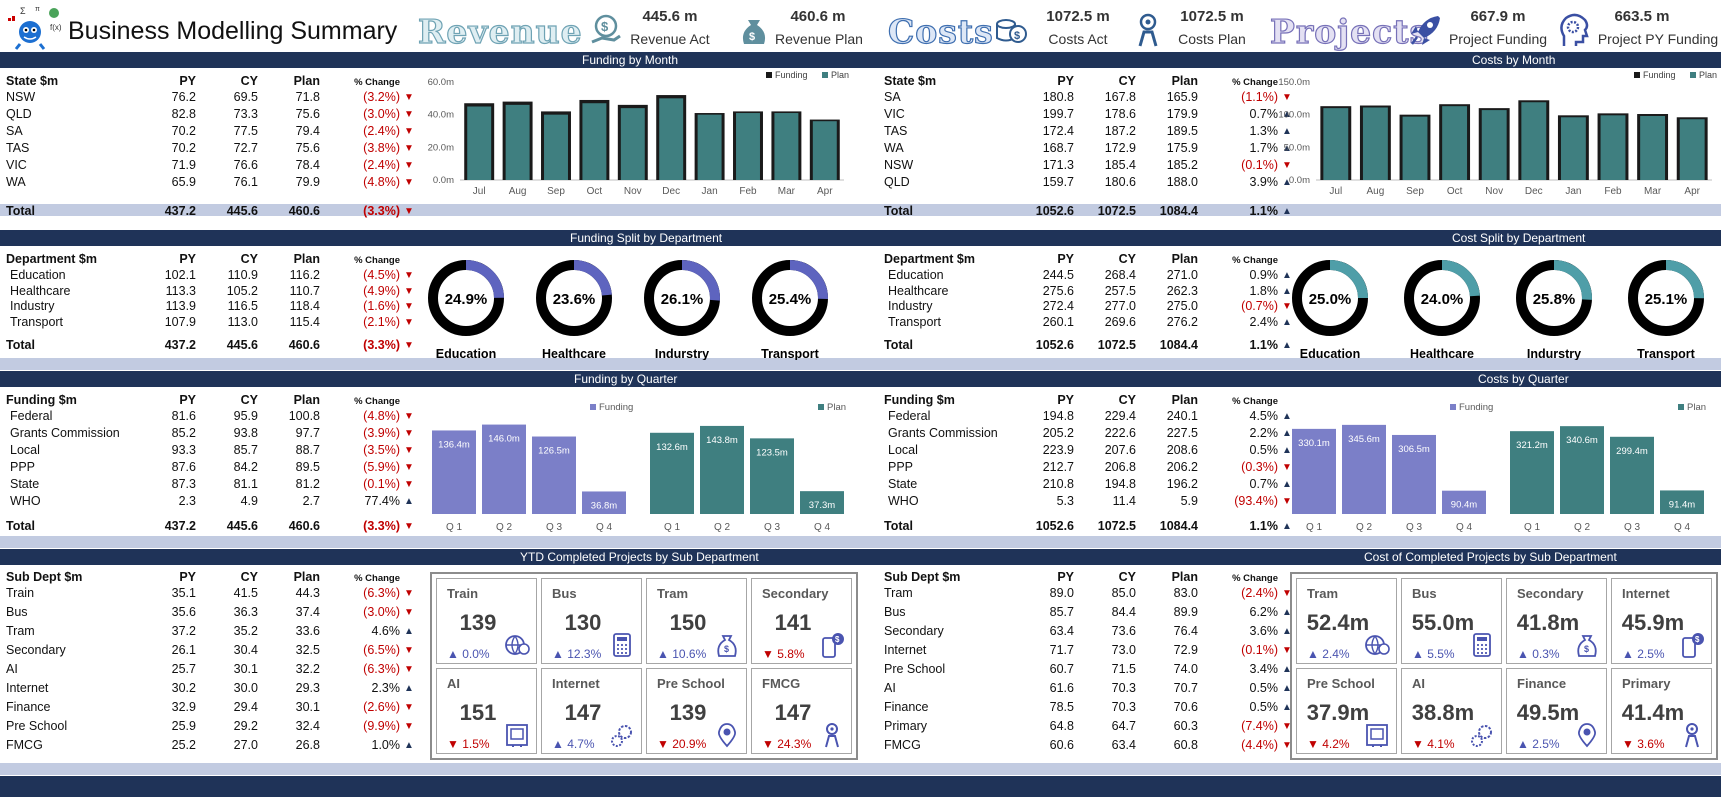 The width and height of the screenshot is (1721, 797). What do you see at coordinates (1341, 683) in the screenshot?
I see `tile-title: Pre School` at bounding box center [1341, 683].